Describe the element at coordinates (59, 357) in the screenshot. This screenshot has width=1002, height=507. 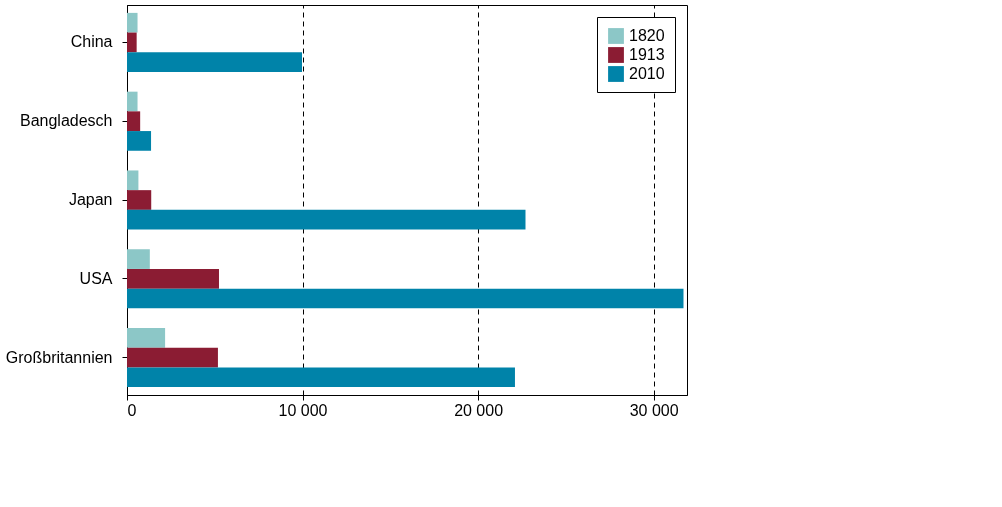
I see `y-tick-label: Großbritannien` at that location.